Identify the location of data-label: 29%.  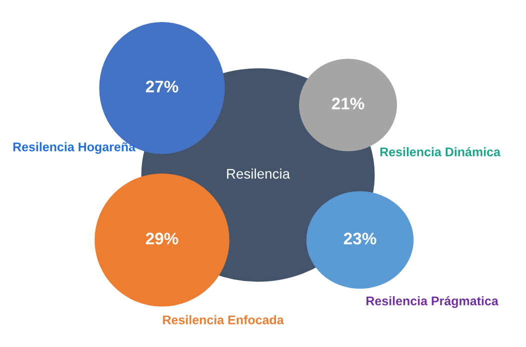
(162, 238).